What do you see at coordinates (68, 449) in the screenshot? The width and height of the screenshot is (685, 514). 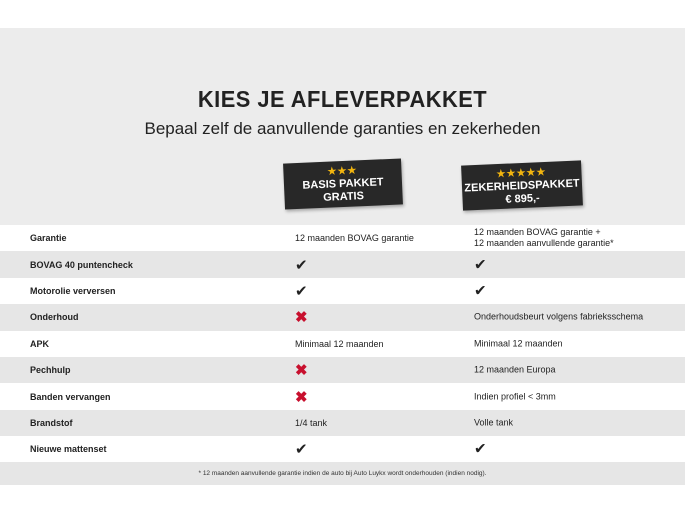 I see `row-label: Nieuwe mattenset` at bounding box center [68, 449].